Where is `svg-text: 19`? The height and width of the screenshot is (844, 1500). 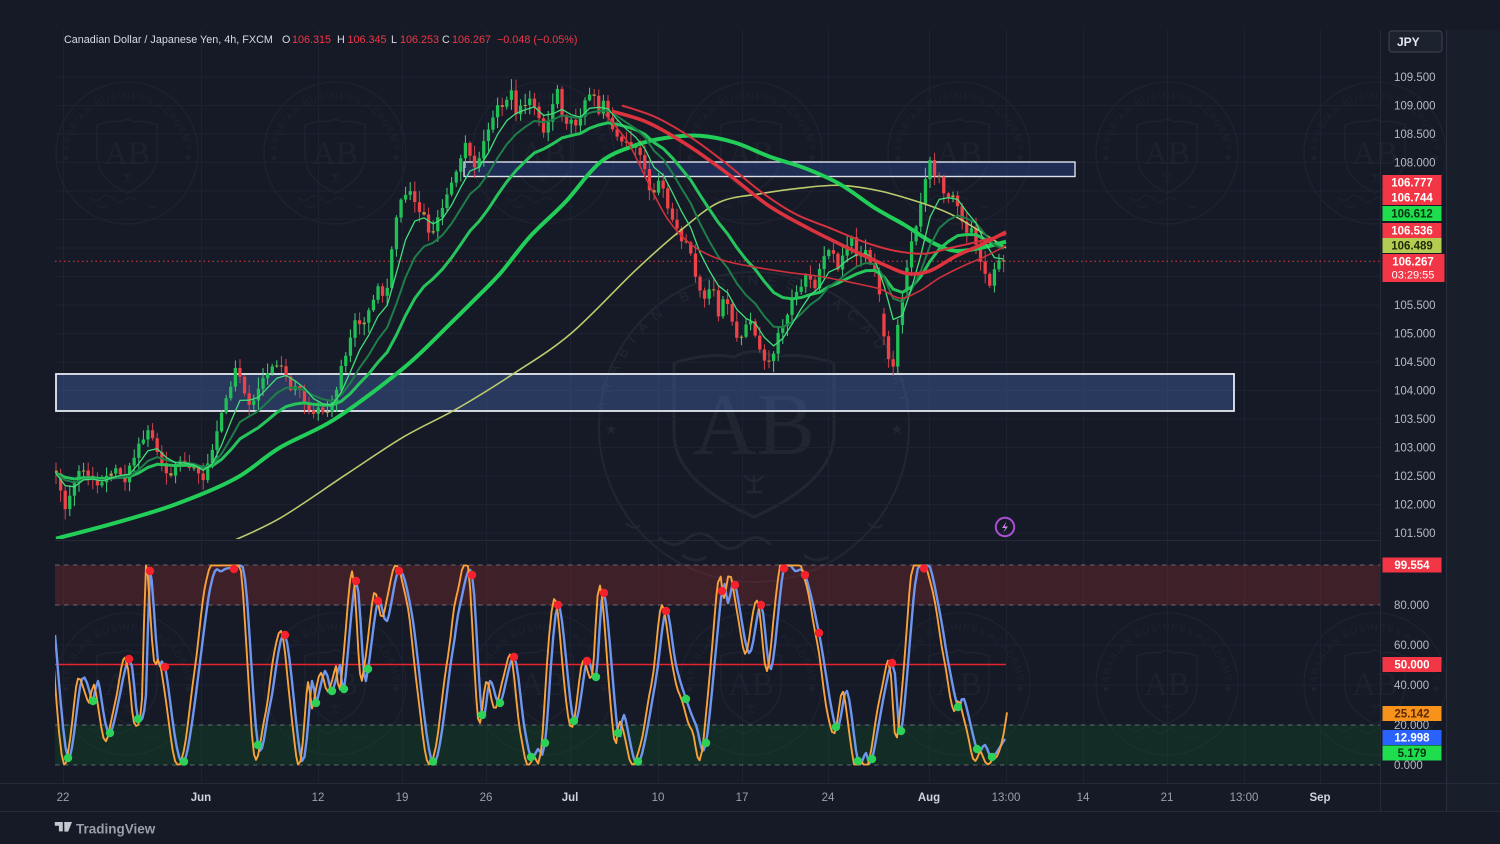
svg-text: 19 is located at coordinates (402, 798).